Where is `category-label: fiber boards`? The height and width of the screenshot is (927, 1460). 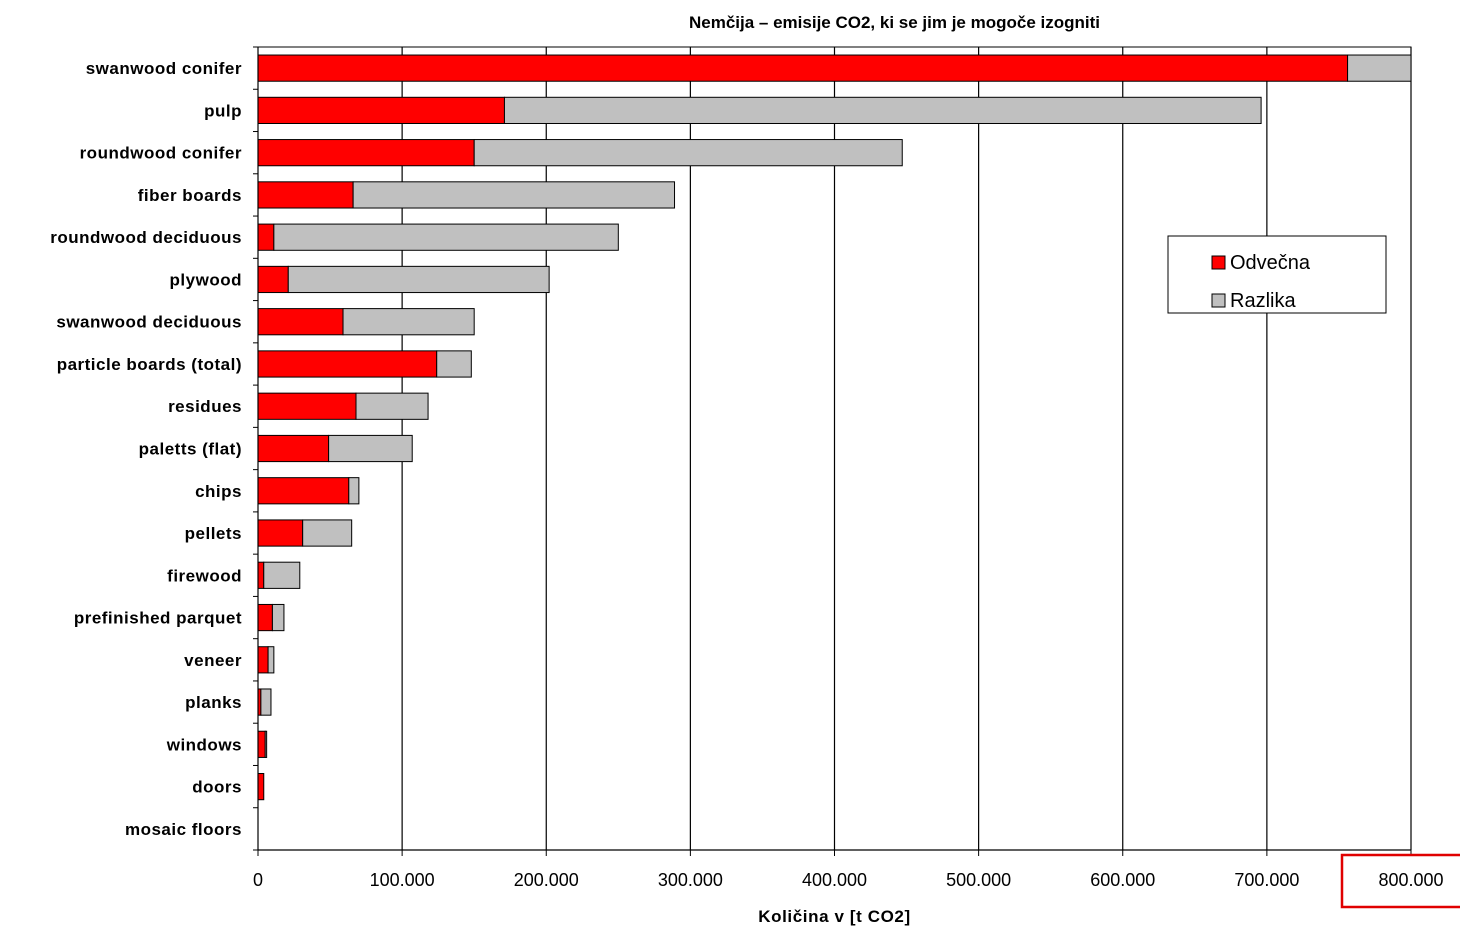
category-label: fiber boards is located at coordinates (190, 195).